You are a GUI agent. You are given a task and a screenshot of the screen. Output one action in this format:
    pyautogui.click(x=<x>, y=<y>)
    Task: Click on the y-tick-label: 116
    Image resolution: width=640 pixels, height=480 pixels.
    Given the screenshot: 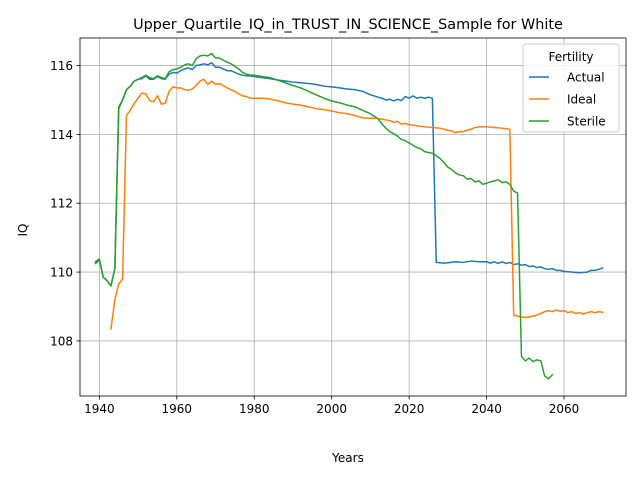 What is the action you would take?
    pyautogui.click(x=61, y=66)
    